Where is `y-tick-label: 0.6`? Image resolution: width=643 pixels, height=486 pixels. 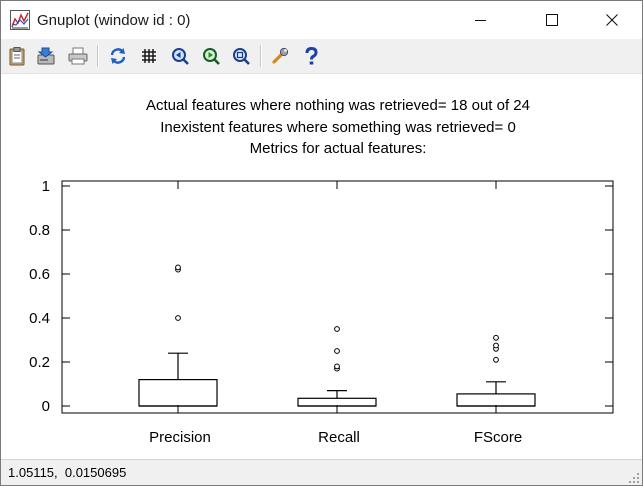 y-tick-label: 0.6 is located at coordinates (39, 274).